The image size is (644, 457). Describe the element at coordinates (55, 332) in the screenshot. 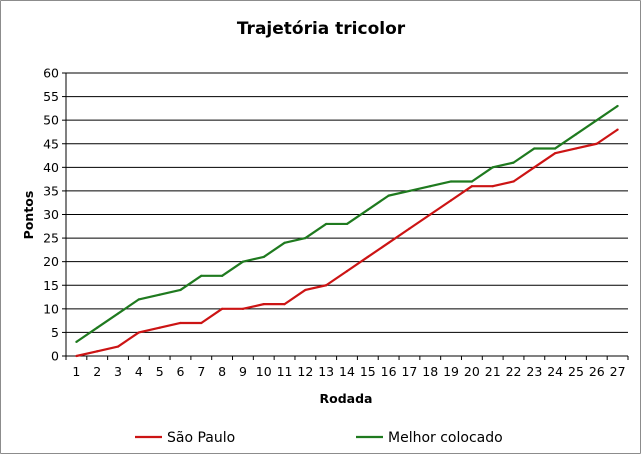

I see `y-tick-label: 5` at that location.